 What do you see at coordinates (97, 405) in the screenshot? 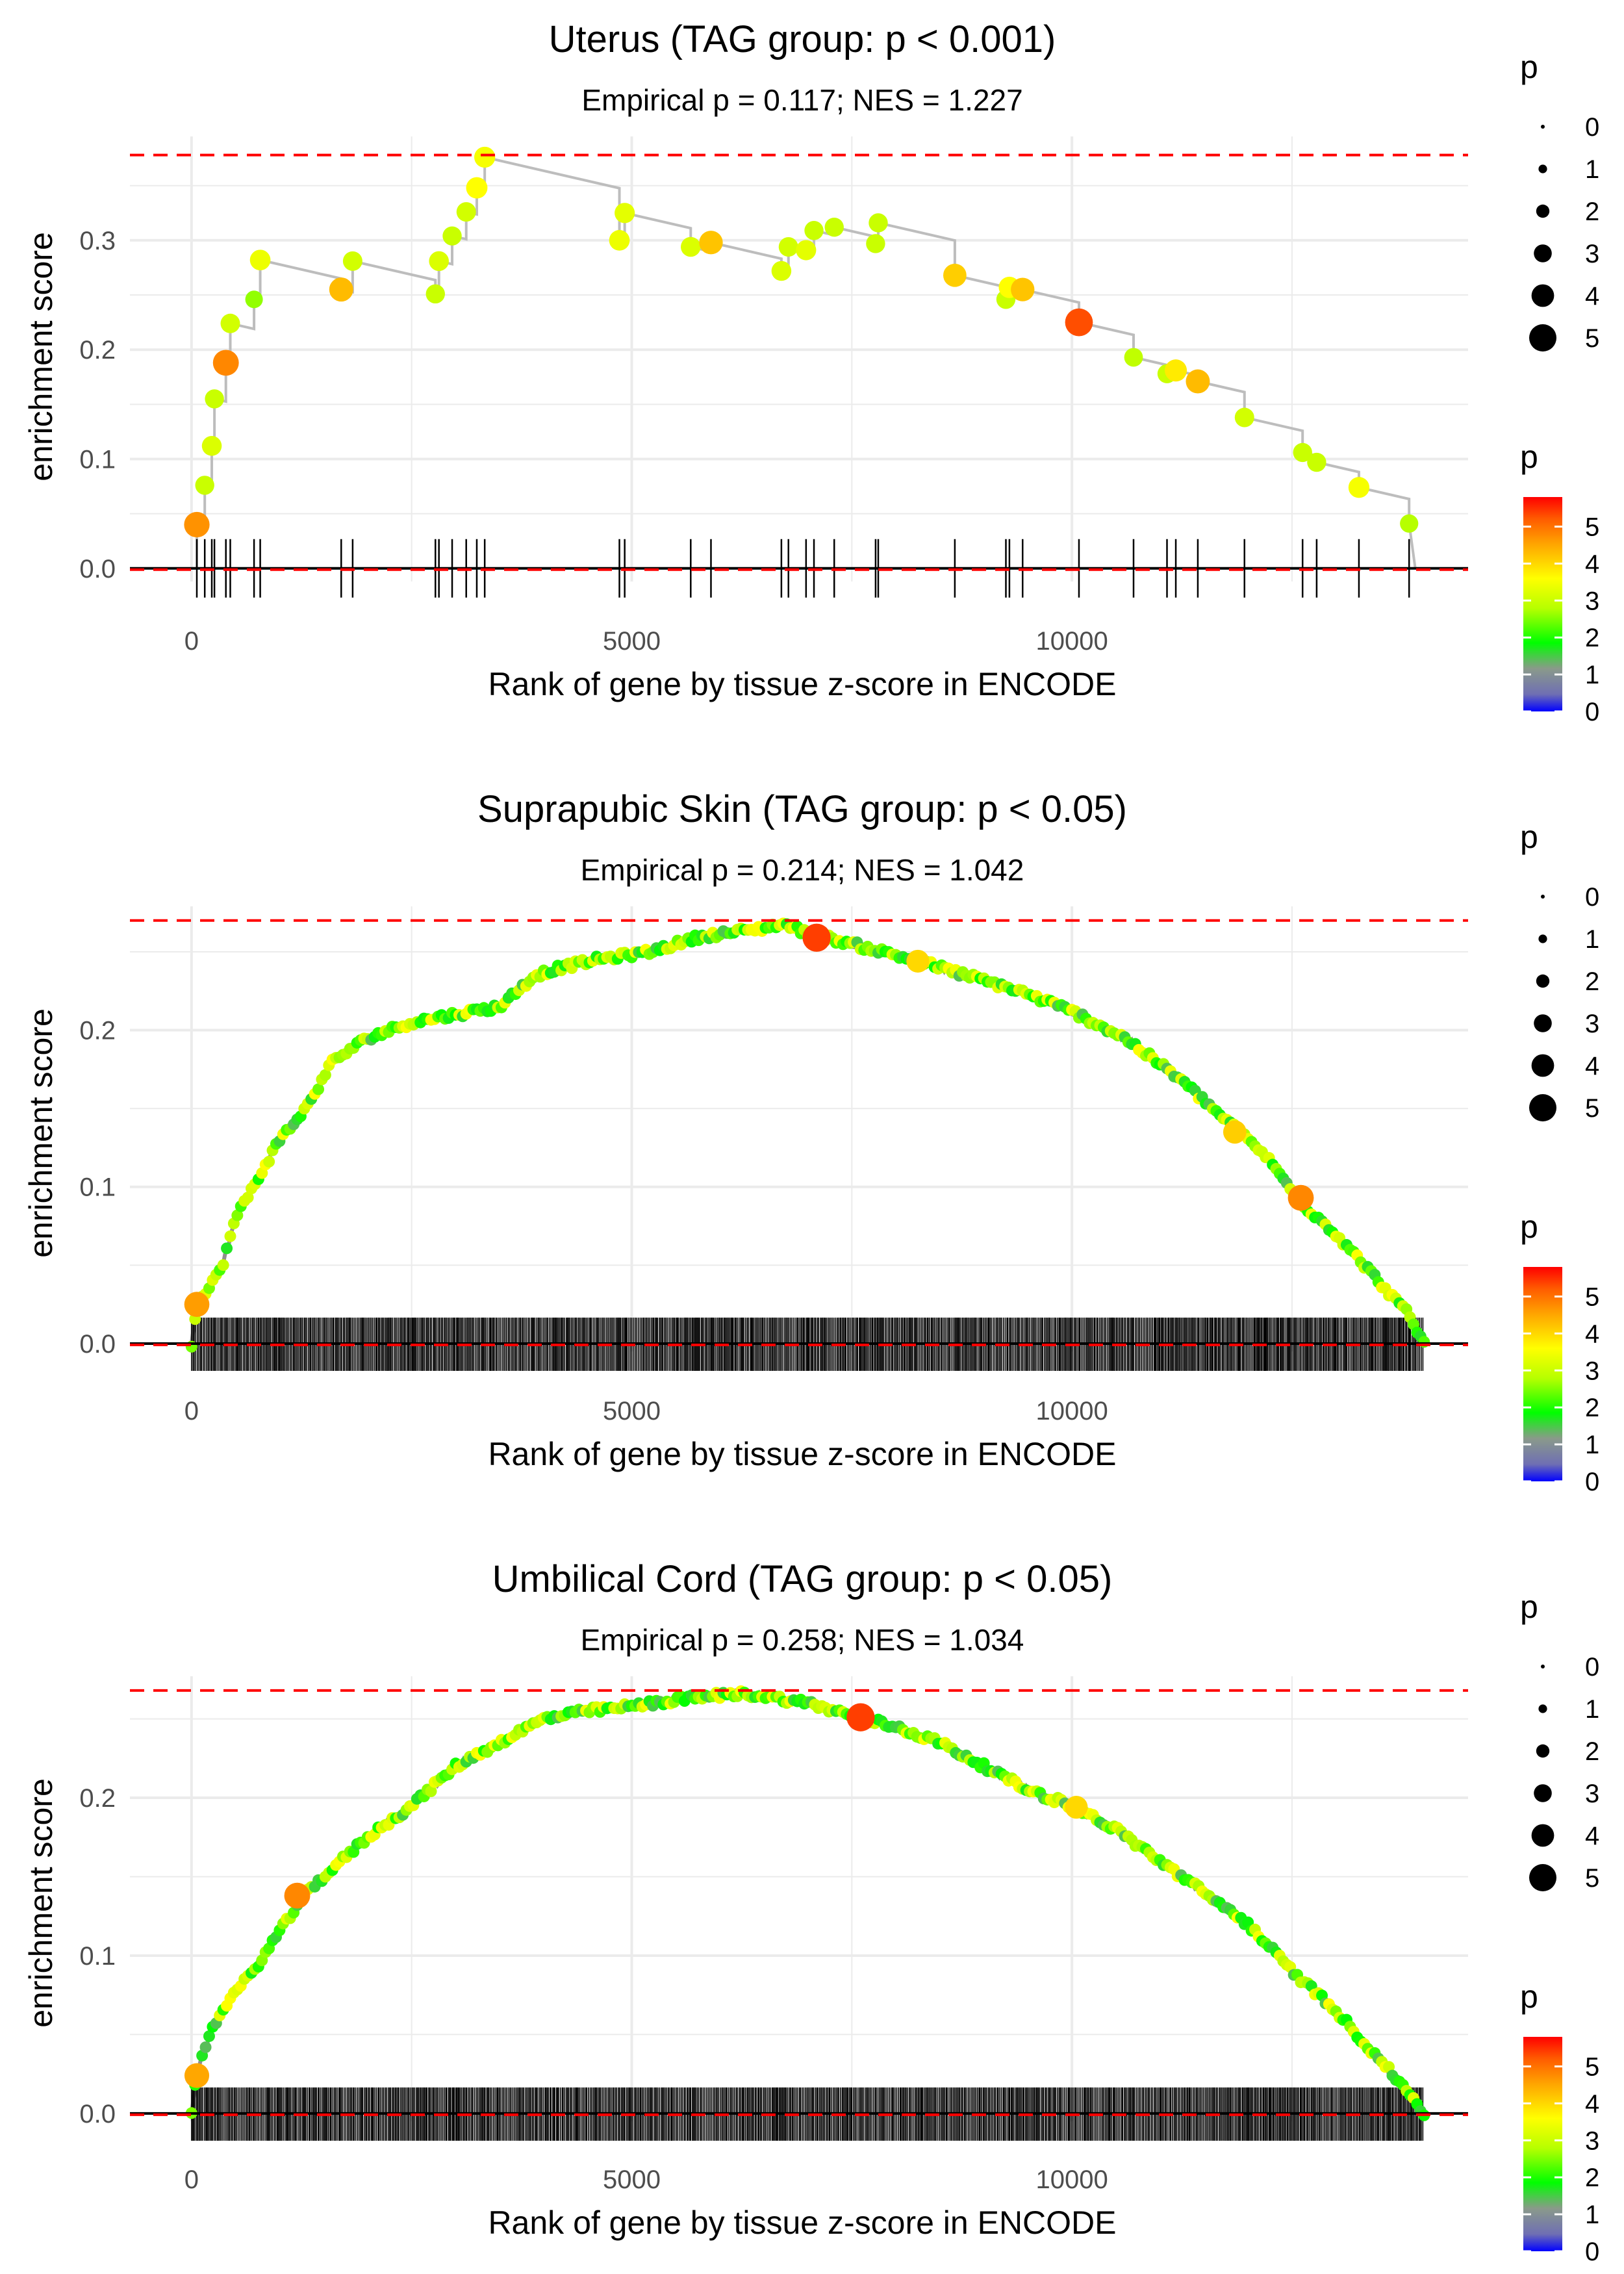
I see `y-tick-labels: 0.0 0.1 0.2 0.3` at bounding box center [97, 405].